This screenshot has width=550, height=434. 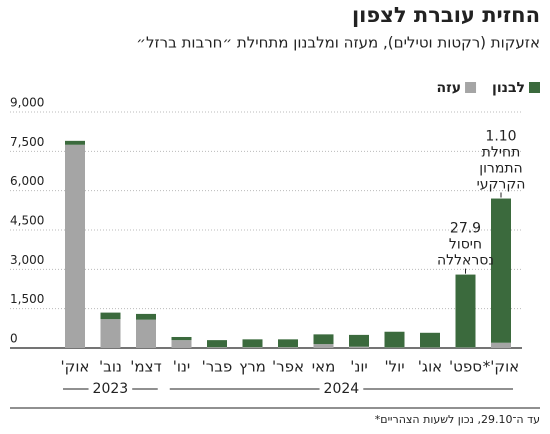 I want to click on x-tick-label: אוק', so click(x=75, y=367).